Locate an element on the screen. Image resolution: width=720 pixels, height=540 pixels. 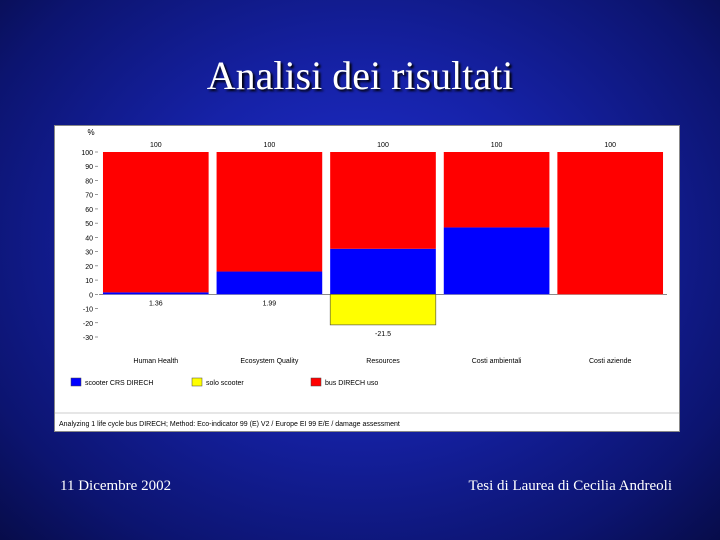
legend-label: bus DIRECH uso is located at coordinates (351, 383).